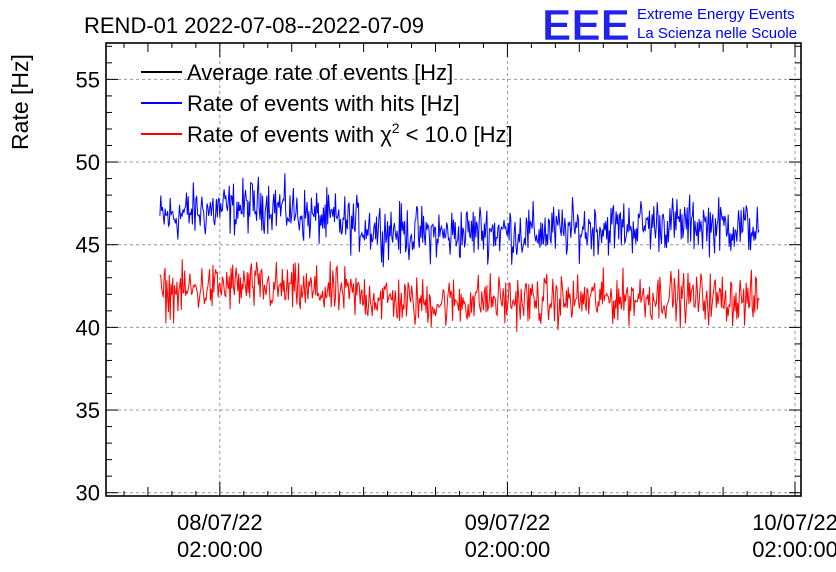 The width and height of the screenshot is (836, 572). Describe the element at coordinates (586, 25) in the screenshot. I see `eee-logo-letters: EEE` at that location.